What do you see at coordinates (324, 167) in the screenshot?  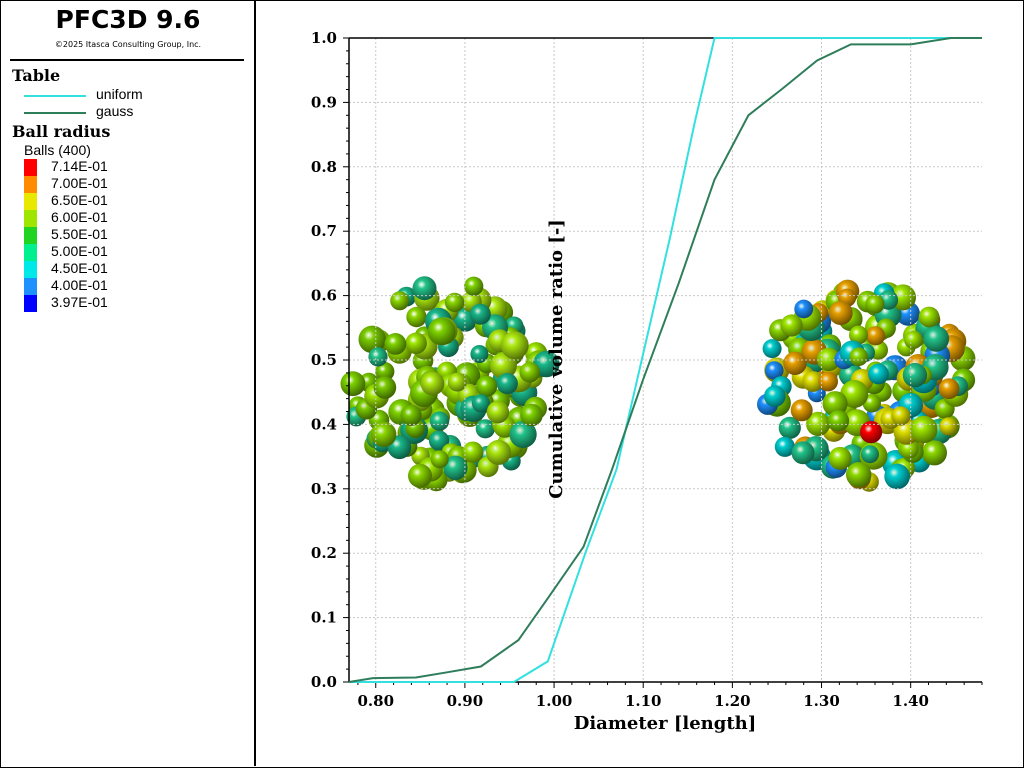 I see `y-tick-label: 0.8` at bounding box center [324, 167].